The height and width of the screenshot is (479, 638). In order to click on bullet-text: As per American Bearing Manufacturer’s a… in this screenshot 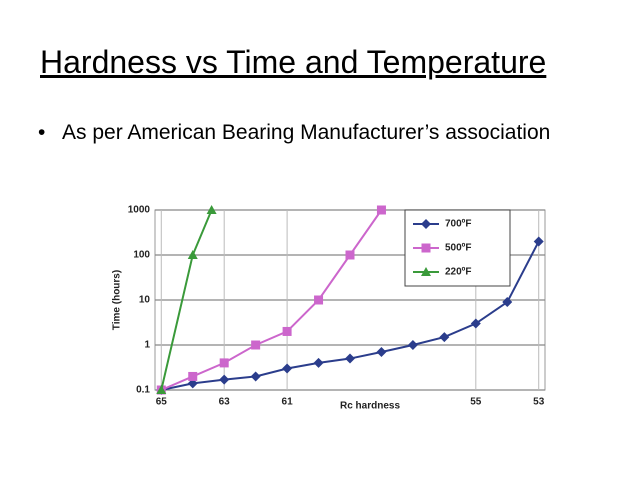, I will do `click(306, 132)`.